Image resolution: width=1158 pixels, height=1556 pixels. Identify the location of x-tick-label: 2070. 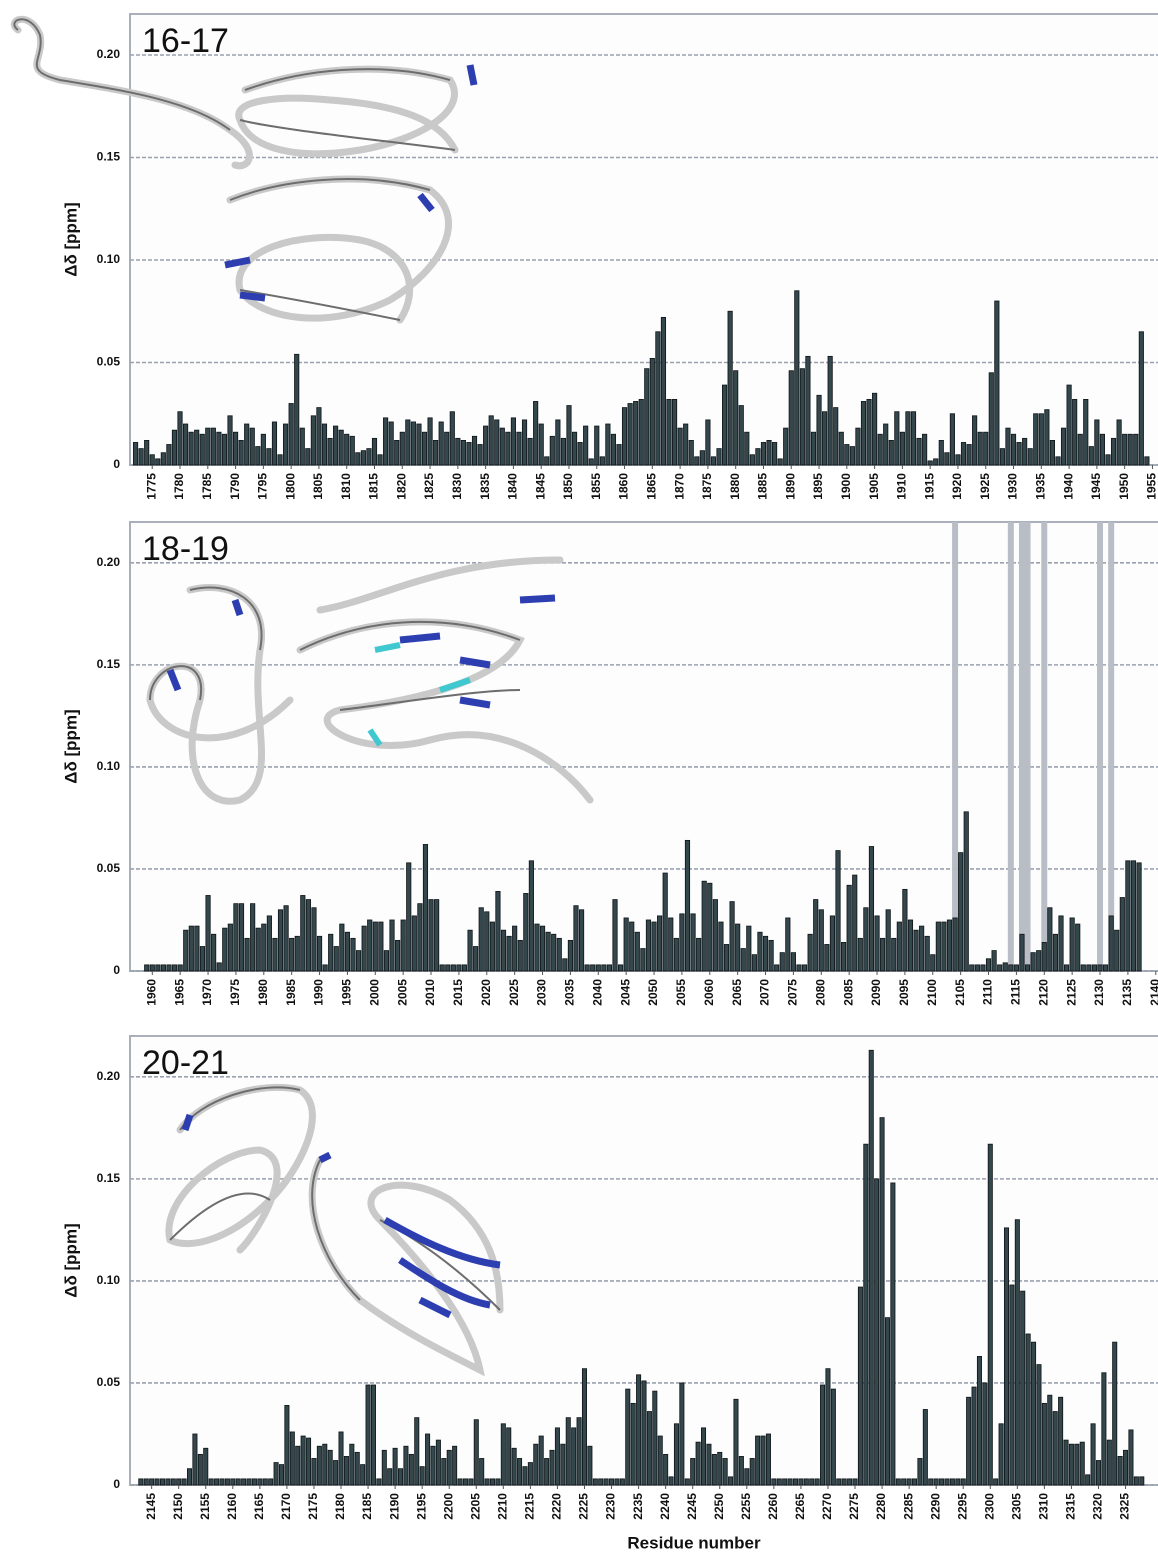
(765, 992).